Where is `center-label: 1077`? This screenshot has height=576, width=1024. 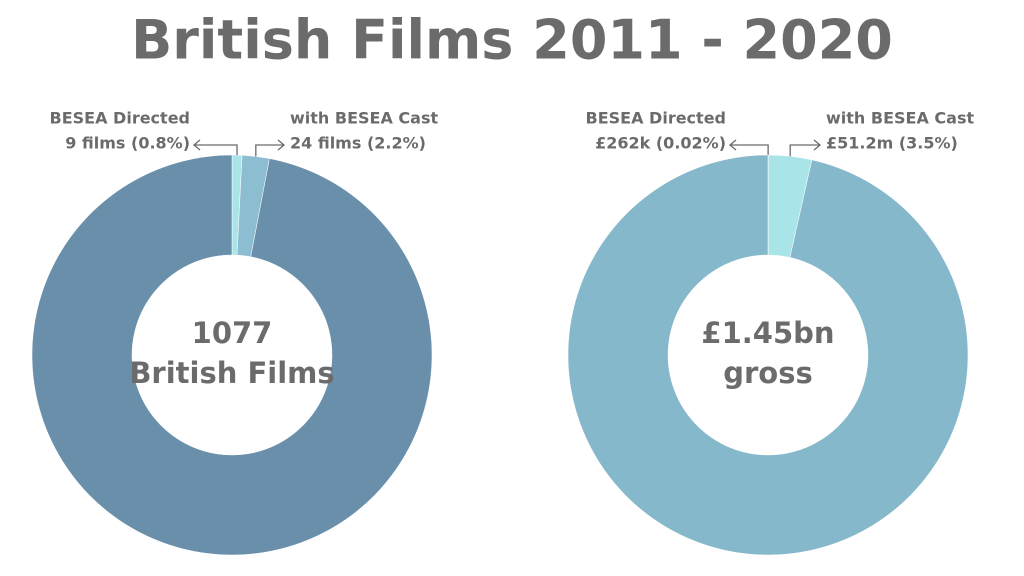
center-label: 1077 is located at coordinates (232, 333).